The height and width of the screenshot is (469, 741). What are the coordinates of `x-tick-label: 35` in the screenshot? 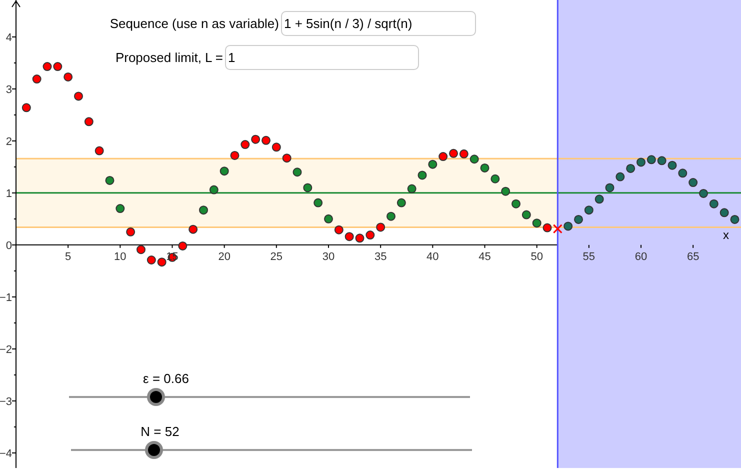 It's located at (380, 256).